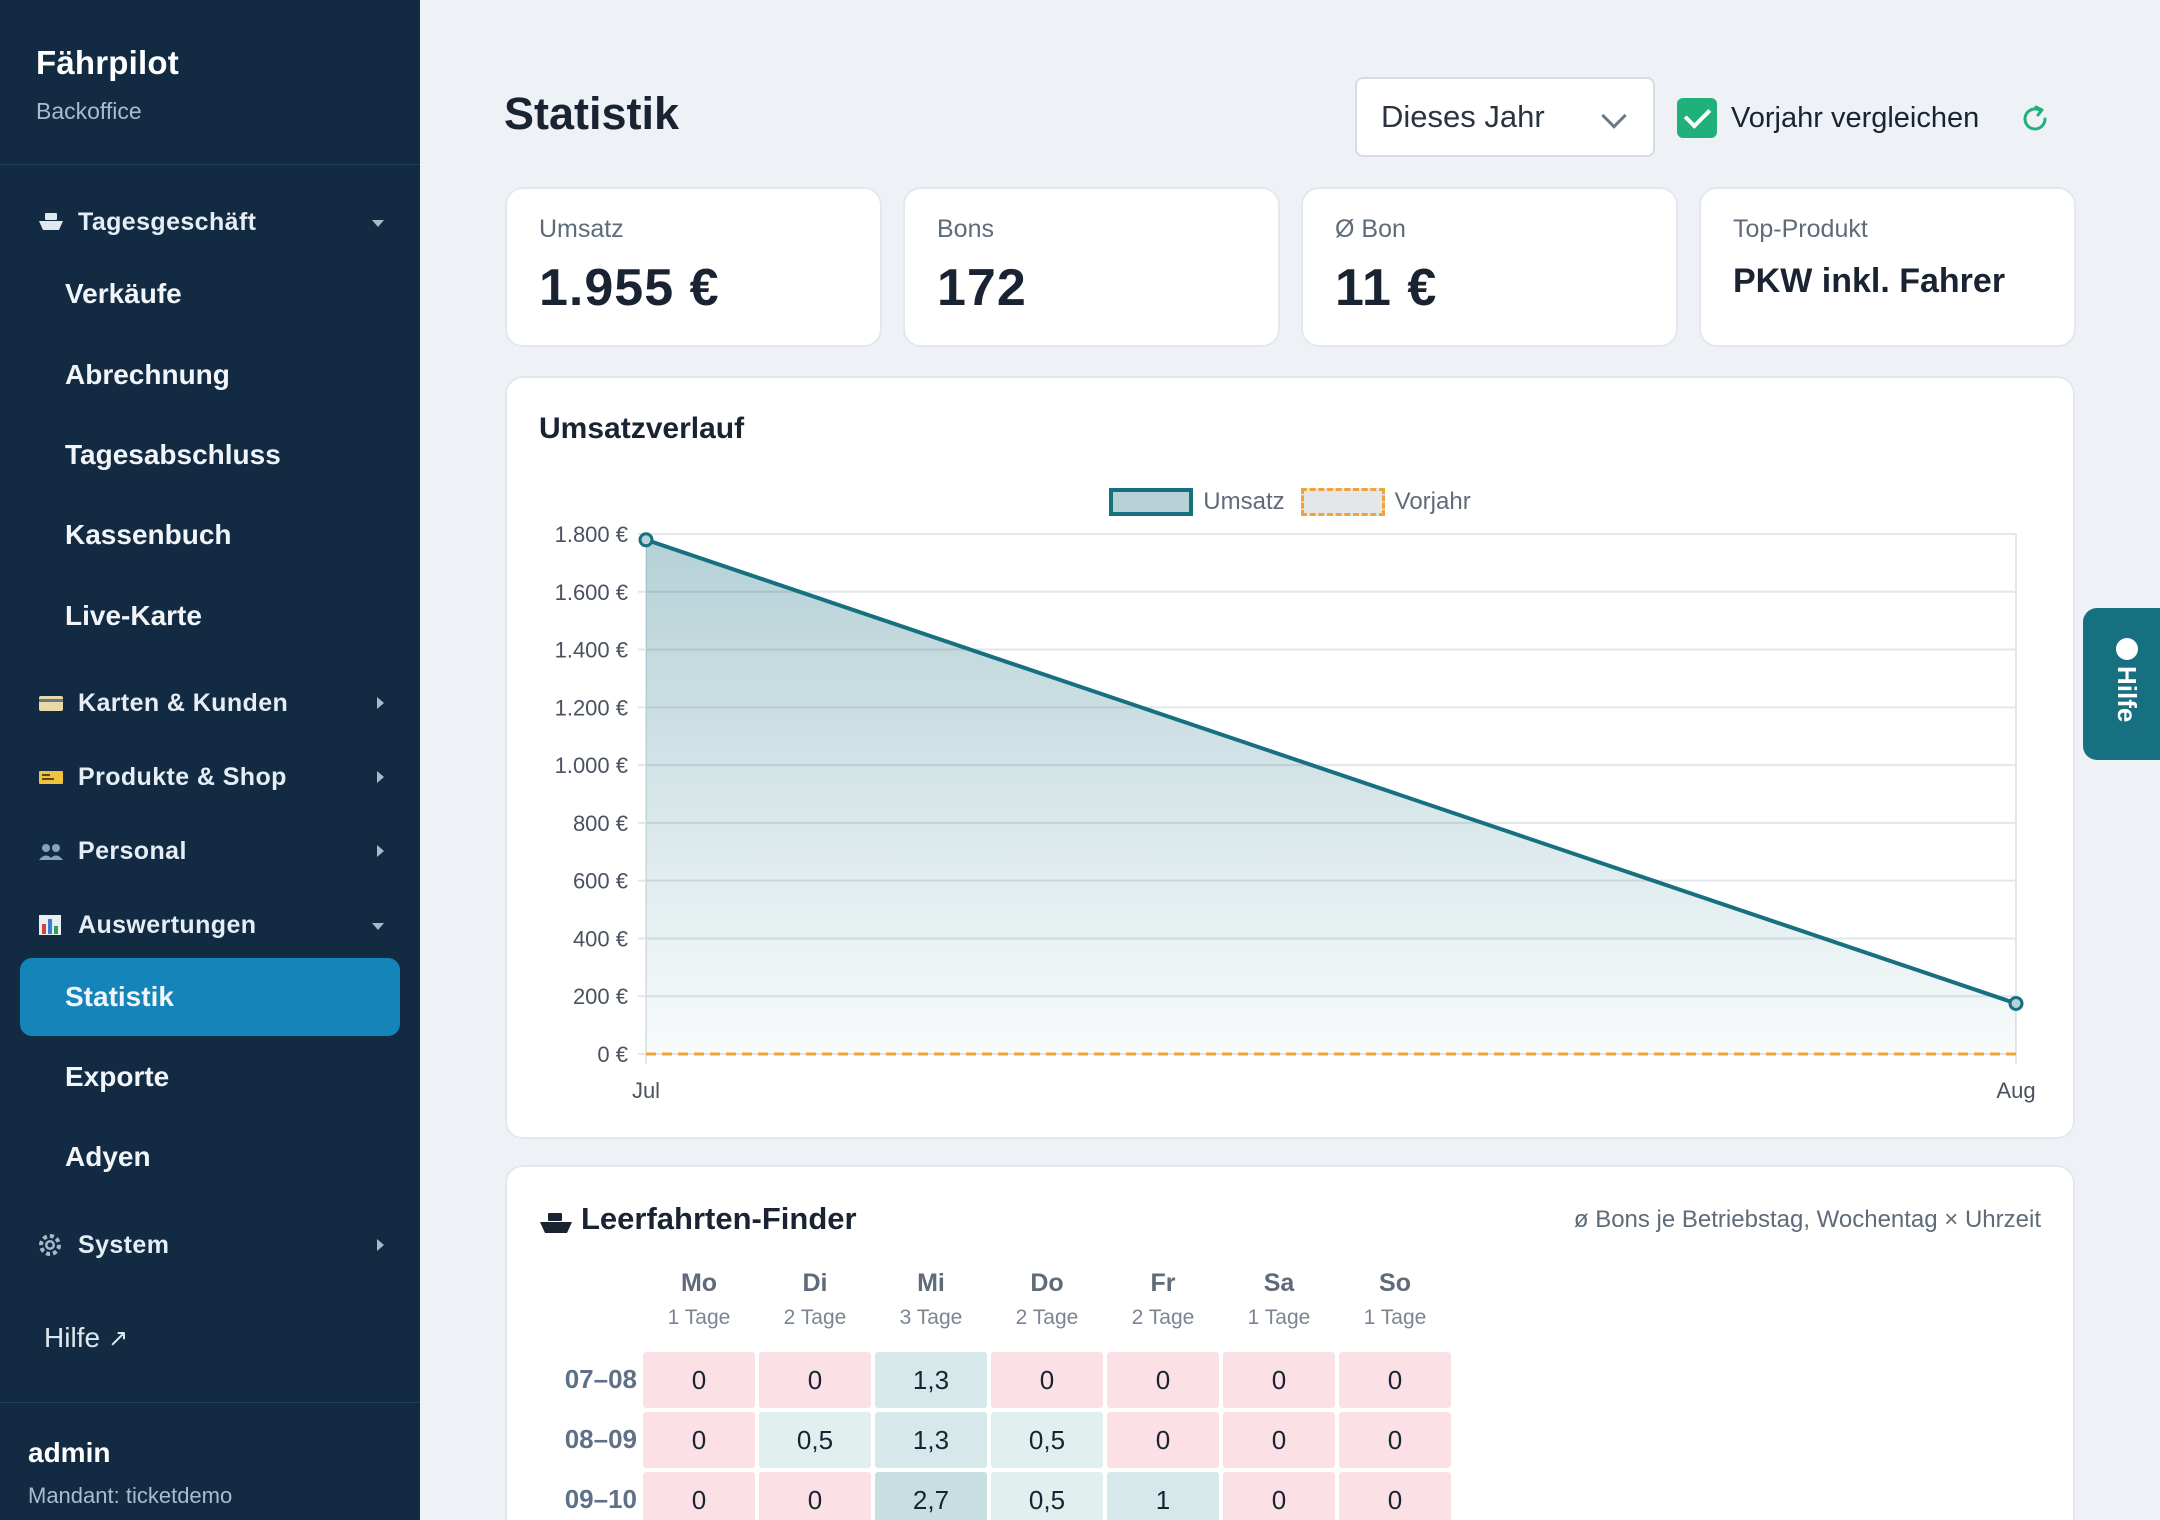 This screenshot has width=2160, height=1520. Describe the element at coordinates (1047, 1299) in the screenshot. I see `heatmap-day-header: Do 2 Tage` at that location.